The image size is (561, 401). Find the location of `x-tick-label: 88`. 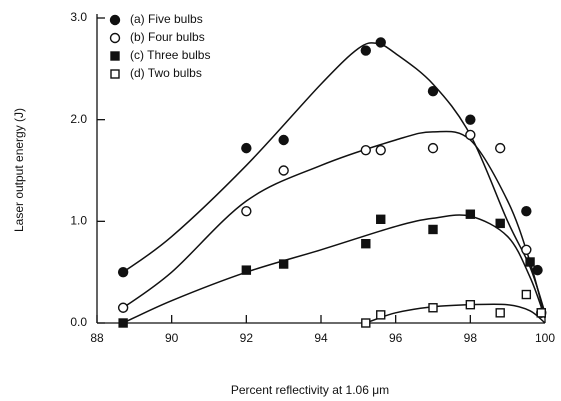

x-tick-label: 88 is located at coordinates (97, 338).